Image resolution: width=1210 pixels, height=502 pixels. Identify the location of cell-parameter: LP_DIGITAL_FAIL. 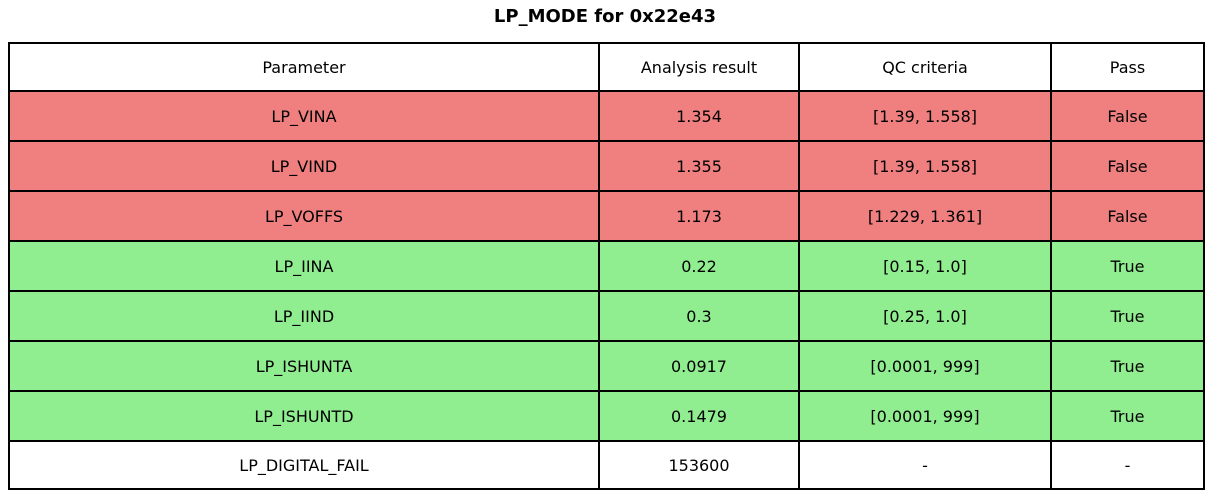
(304, 465).